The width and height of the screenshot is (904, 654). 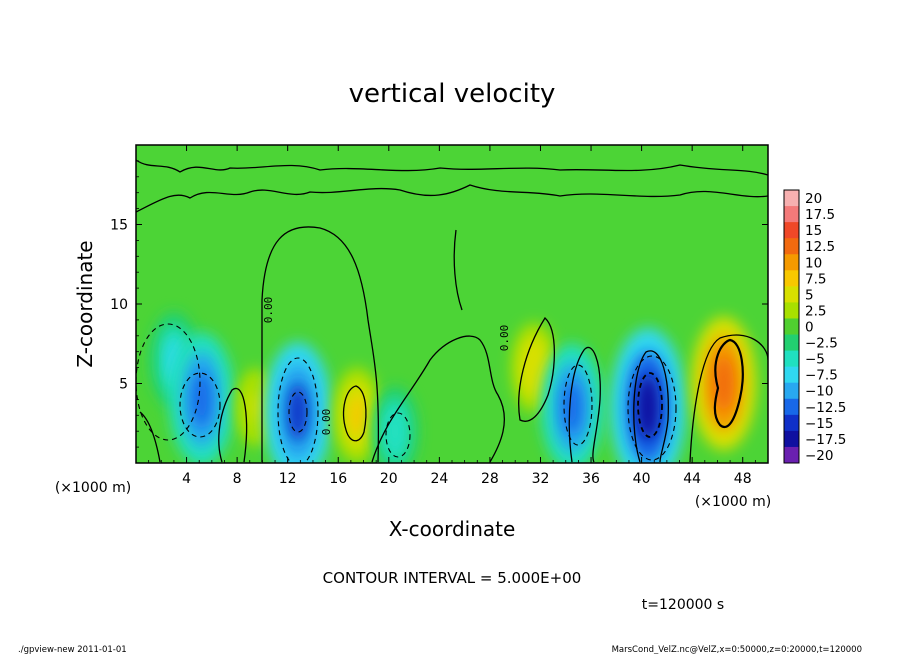 What do you see at coordinates (825, 440) in the screenshot?
I see `colorbar-label: −17.5` at bounding box center [825, 440].